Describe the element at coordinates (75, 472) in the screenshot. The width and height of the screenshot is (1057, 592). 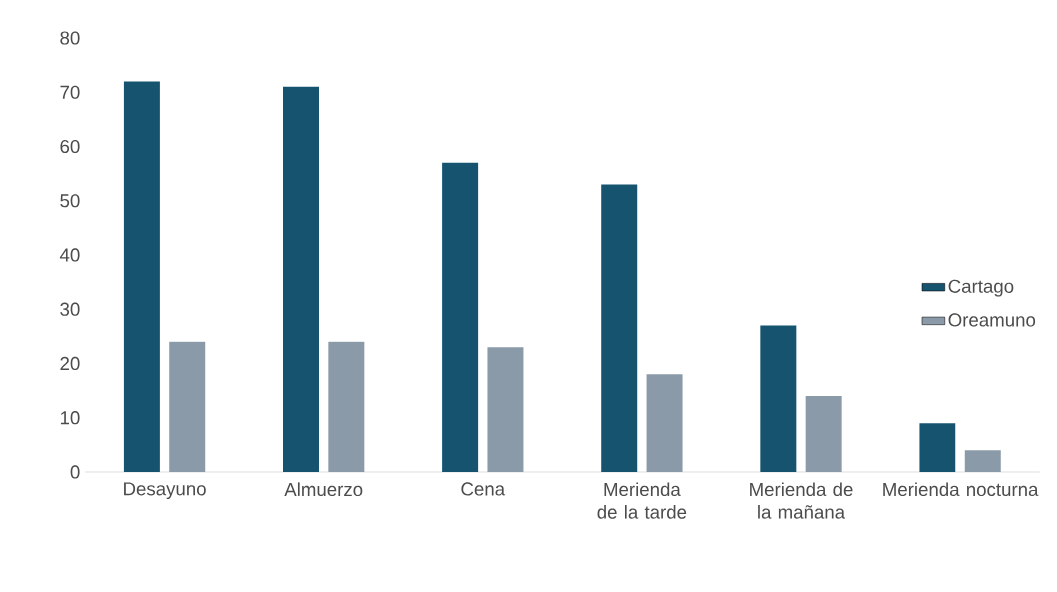
I see `y-tick-label: 0` at that location.